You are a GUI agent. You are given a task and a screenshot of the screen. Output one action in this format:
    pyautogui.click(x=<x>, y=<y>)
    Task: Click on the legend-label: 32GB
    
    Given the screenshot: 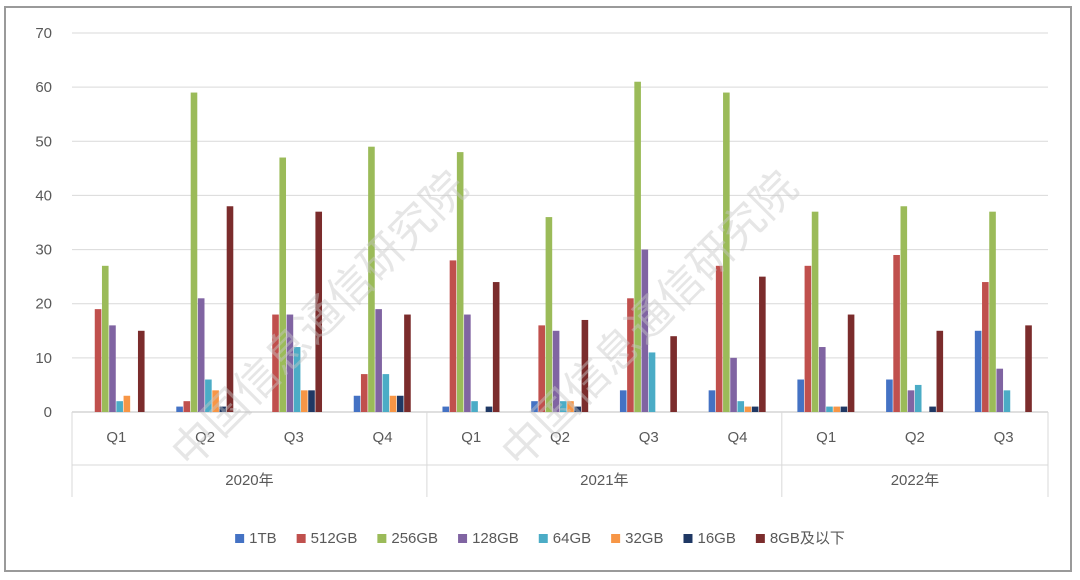 What is the action you would take?
    pyautogui.click(x=644, y=538)
    